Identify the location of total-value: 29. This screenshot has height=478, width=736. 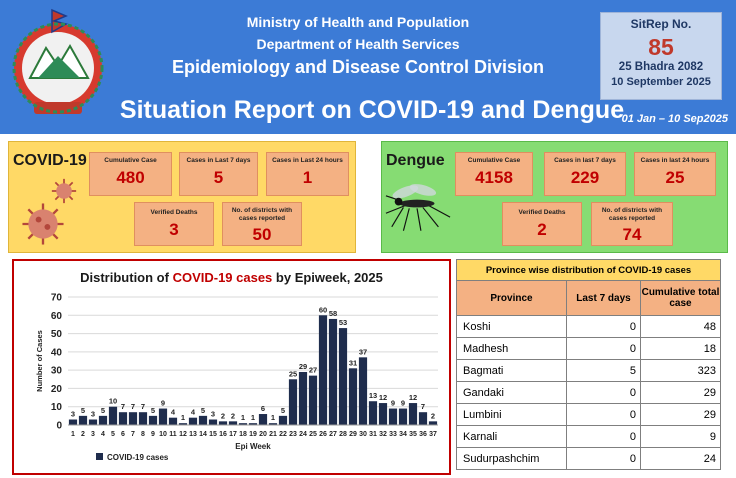
(680, 414).